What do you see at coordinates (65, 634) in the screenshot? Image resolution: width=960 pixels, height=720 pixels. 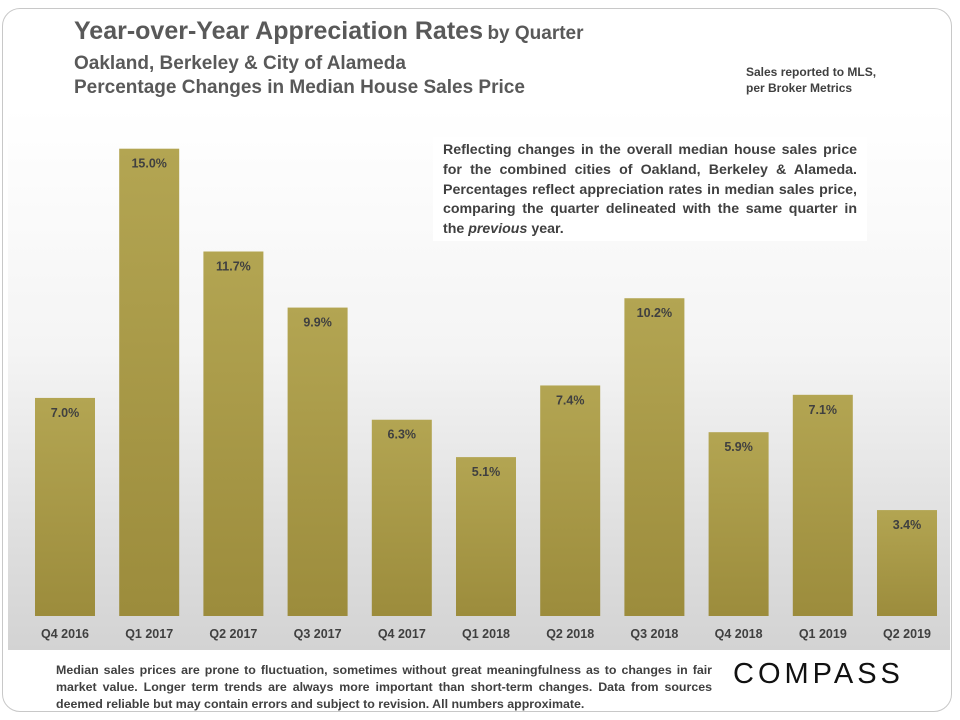 I see `x-tick-label: Q4 2016` at bounding box center [65, 634].